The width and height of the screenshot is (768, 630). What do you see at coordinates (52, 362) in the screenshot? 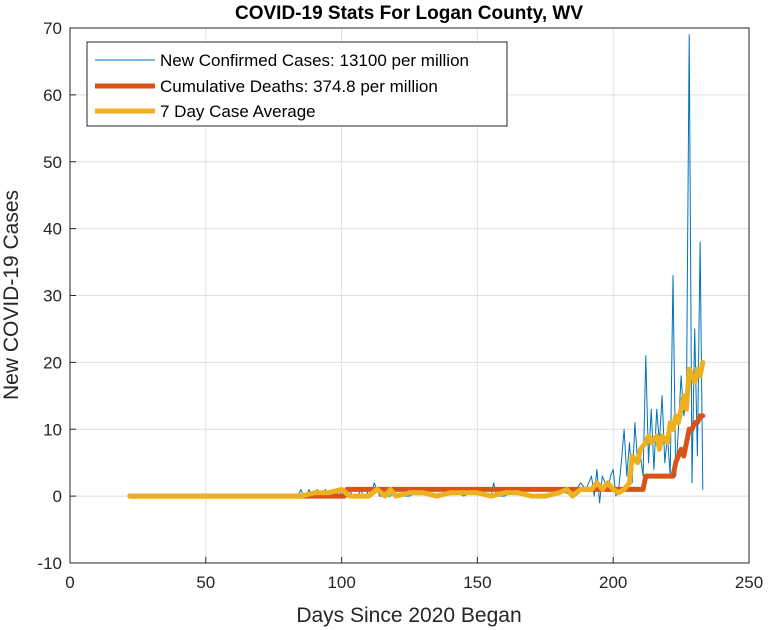
I see `y-tick-label: 20` at bounding box center [52, 362].